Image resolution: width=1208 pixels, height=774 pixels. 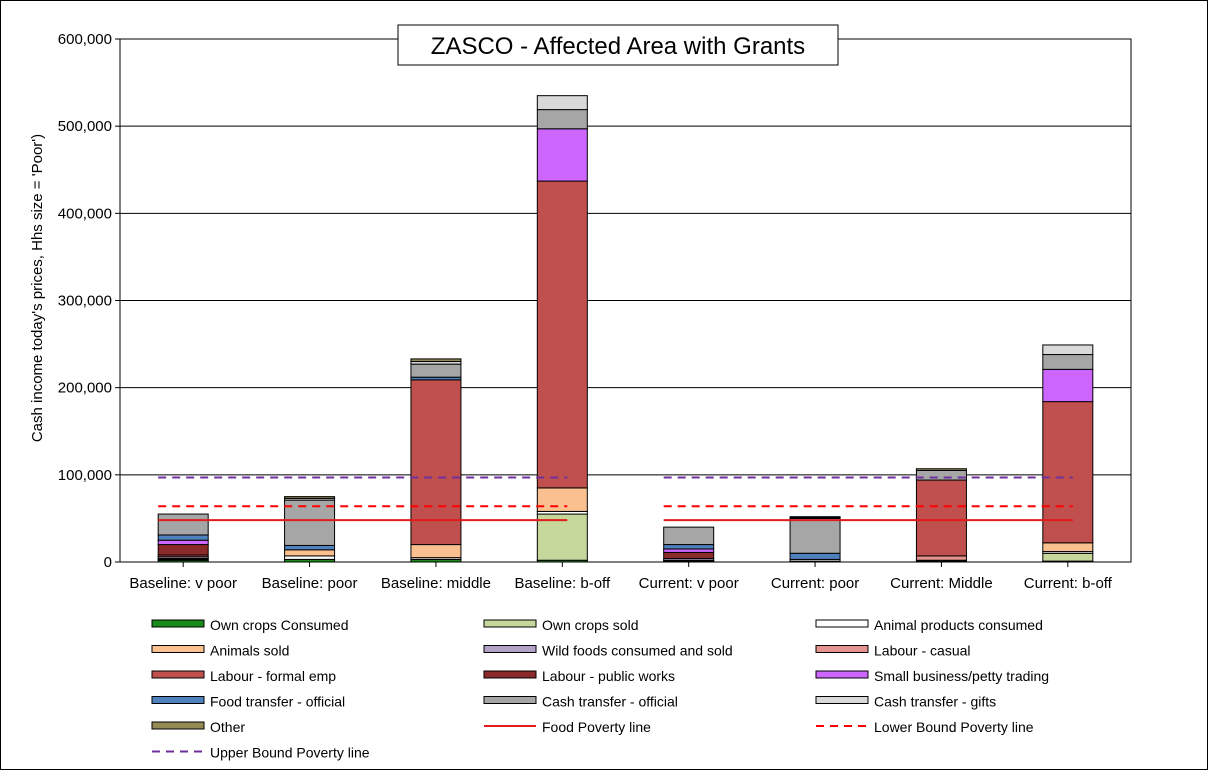 I want to click on legend-label: Own crops sold, so click(x=590, y=625).